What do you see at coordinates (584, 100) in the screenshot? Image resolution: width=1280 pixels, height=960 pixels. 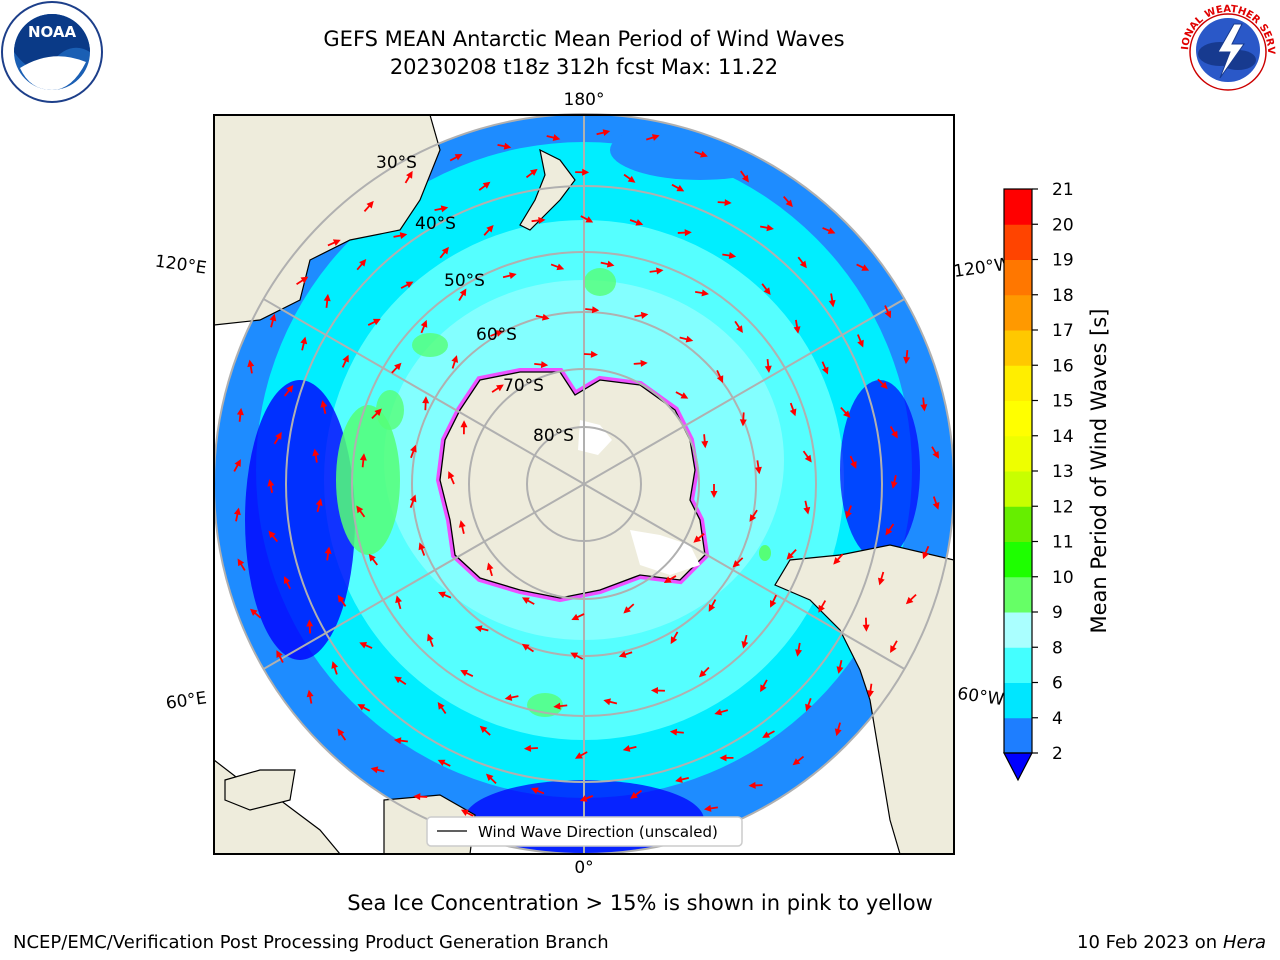 I see `lon-label-180: 180°` at bounding box center [584, 100].